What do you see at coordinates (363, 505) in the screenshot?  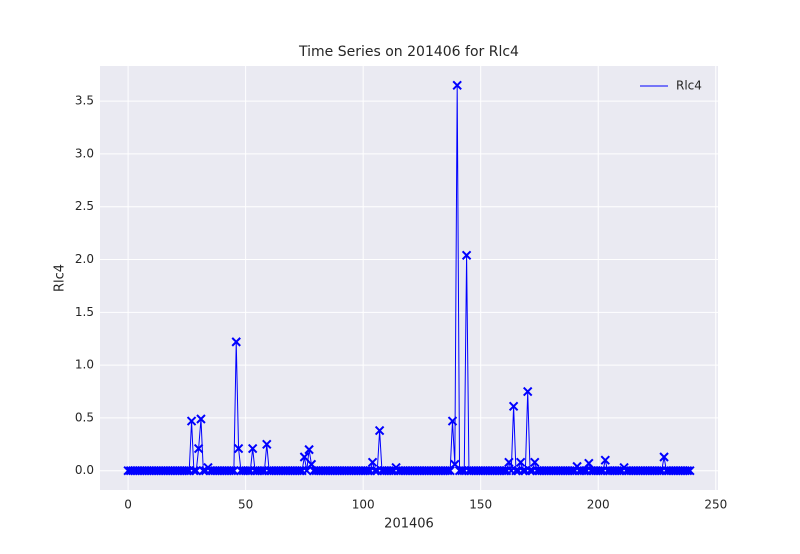 I see `x-tick-label: 100` at bounding box center [363, 505].